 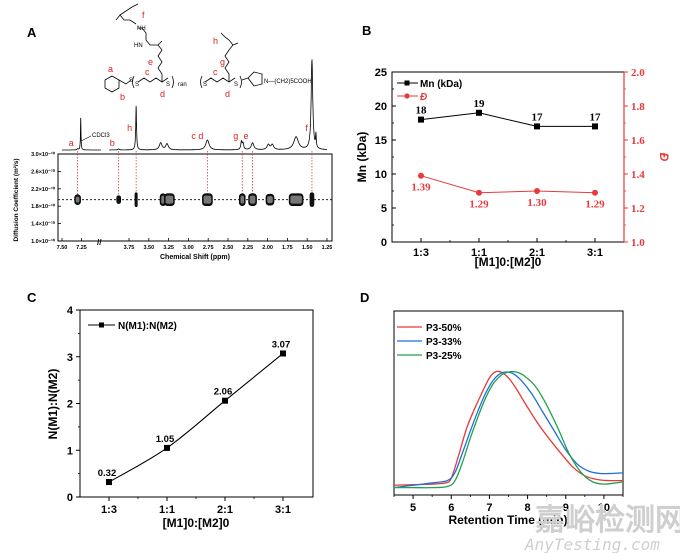 I want to click on panel-c-x-tick-label: 2:1, so click(x=225, y=510).